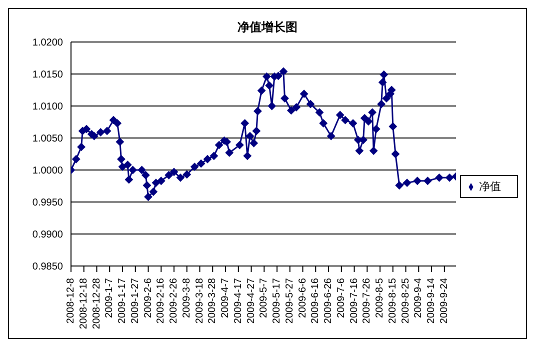  What do you see at coordinates (48, 107) in the screenshot?
I see `y-tick-label: 1.0100` at bounding box center [48, 107].